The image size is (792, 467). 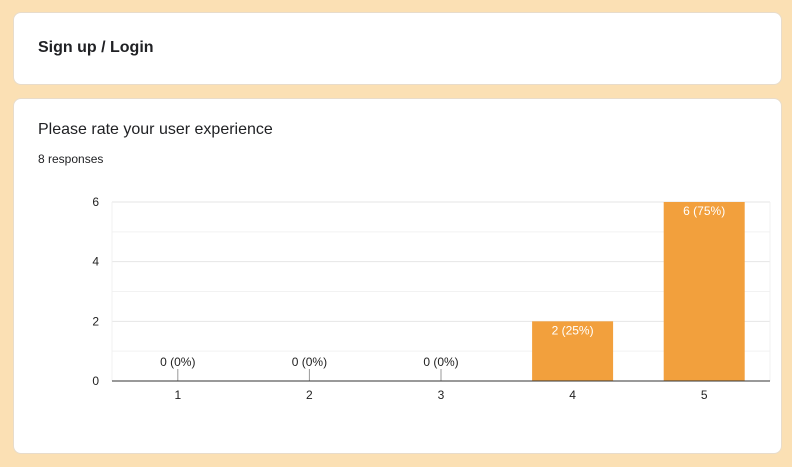 I want to click on response-count: 8 responses, so click(x=71, y=159).